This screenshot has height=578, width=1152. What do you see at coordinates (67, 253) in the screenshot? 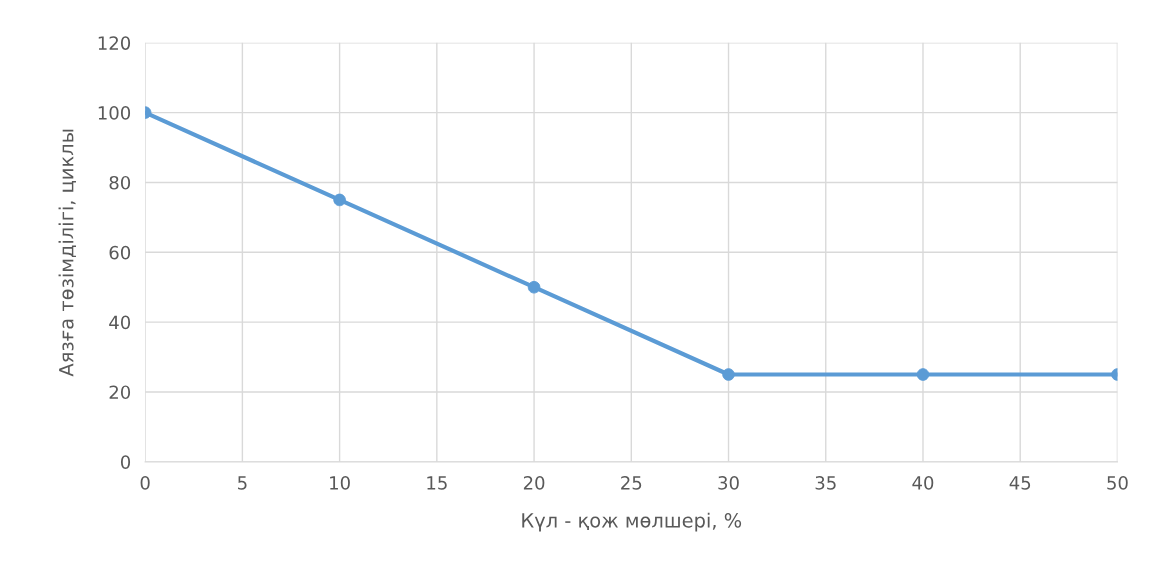
I see `y-axis-title: Аязға төзімділігі, циклы` at bounding box center [67, 253].